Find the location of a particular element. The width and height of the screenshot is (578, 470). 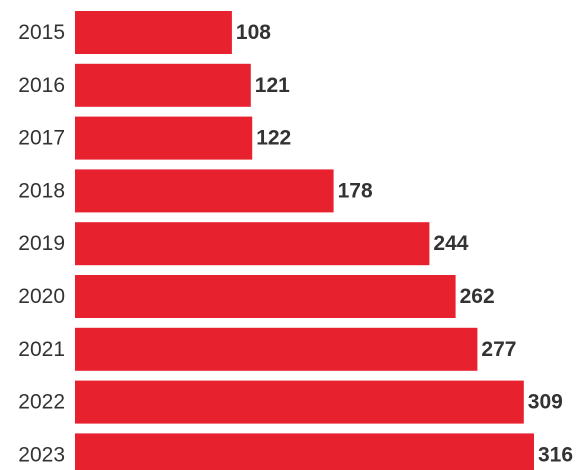

value-label-2015: 108 is located at coordinates (253, 32).